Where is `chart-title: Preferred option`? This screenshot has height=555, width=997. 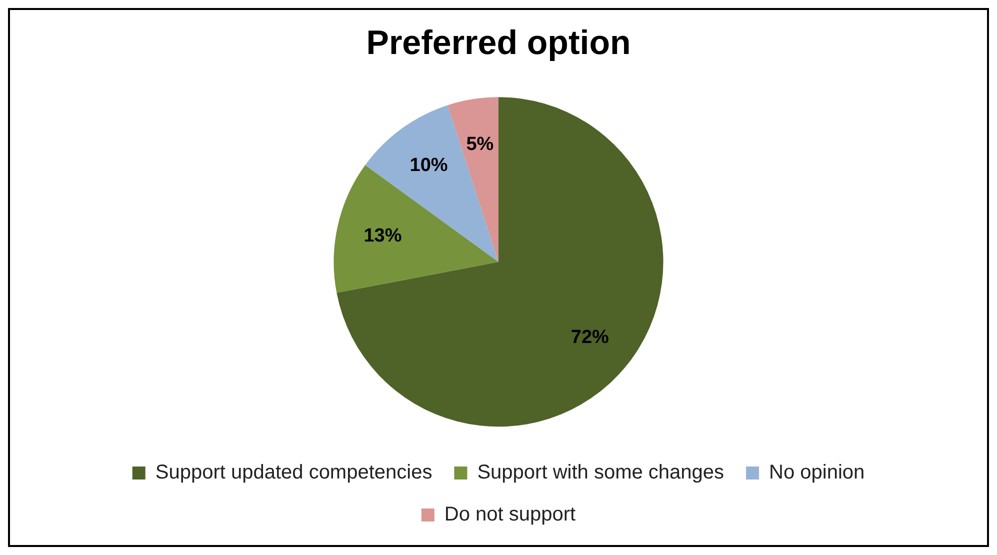 chart-title: Preferred option is located at coordinates (498, 43).